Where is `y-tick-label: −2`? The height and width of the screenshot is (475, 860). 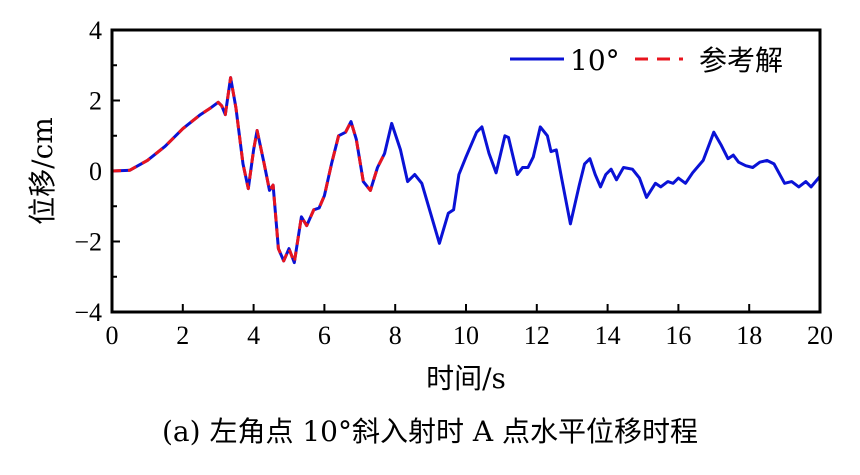 y-tick-label: −2 is located at coordinates (88, 242).